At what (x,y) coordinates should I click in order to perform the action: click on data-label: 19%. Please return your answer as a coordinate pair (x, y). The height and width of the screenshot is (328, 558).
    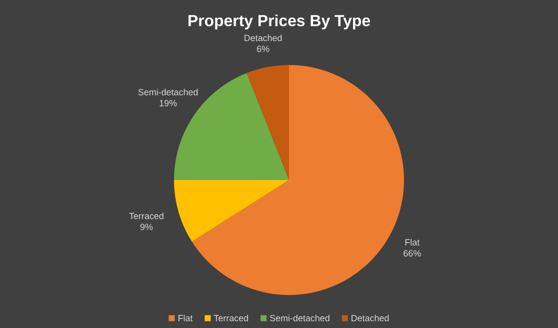
    Looking at the image, I should click on (168, 103).